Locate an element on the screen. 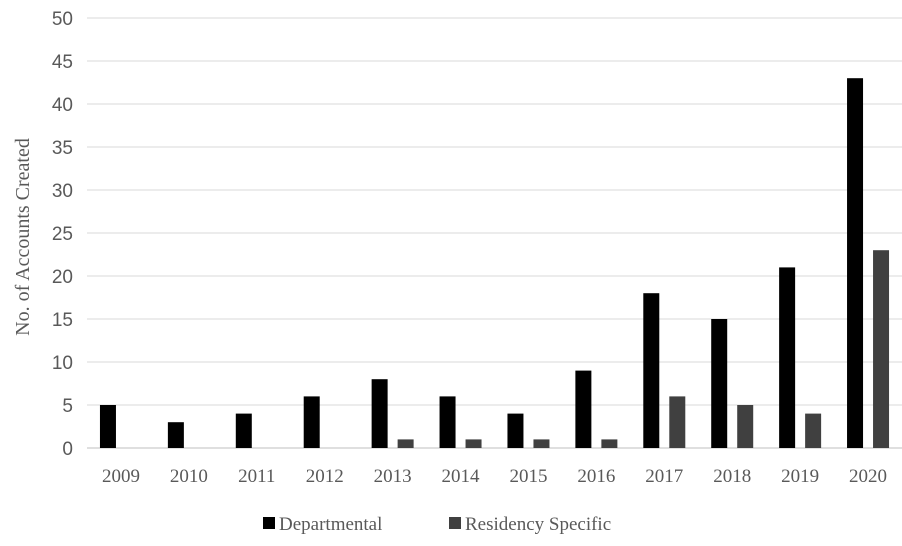  x-tick-label: 2012 is located at coordinates (325, 476).